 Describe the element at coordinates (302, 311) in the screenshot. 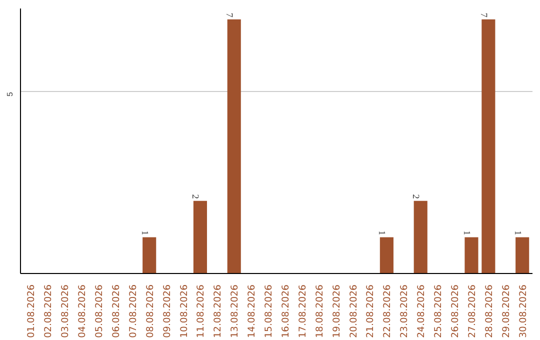

I see `x-tick-label: 17.08.2026` at that location.